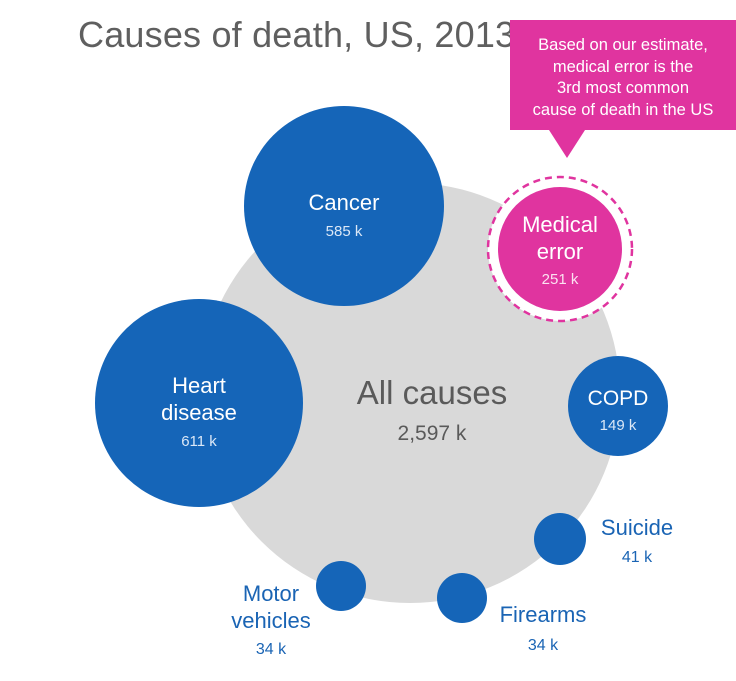 The height and width of the screenshot is (681, 736). Describe the element at coordinates (270, 620) in the screenshot. I see `bubble-label: vehicles` at that location.